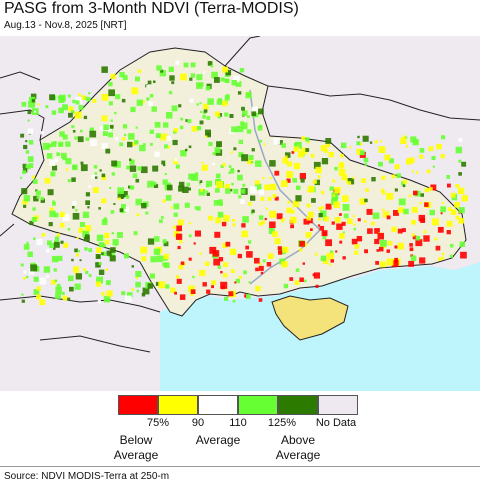 The image size is (480, 485). Describe the element at coordinates (198, 423) in the screenshot. I see `legend-tick-90: 90` at that location.